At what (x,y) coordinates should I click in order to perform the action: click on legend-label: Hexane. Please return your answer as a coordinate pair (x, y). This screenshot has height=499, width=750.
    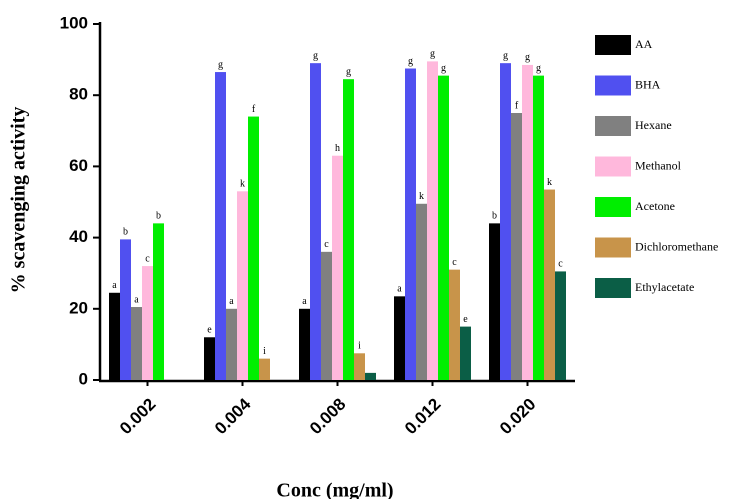
    Looking at the image, I should click on (653, 125).